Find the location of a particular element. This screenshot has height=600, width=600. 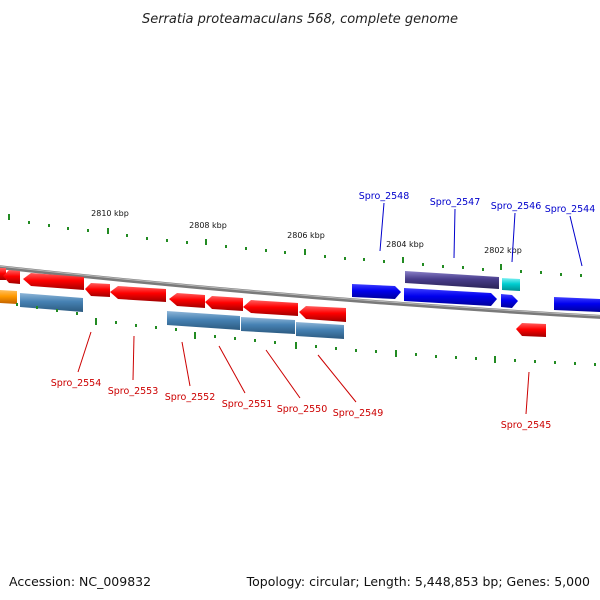

kbp-label: 2802 kbp is located at coordinates (503, 250).